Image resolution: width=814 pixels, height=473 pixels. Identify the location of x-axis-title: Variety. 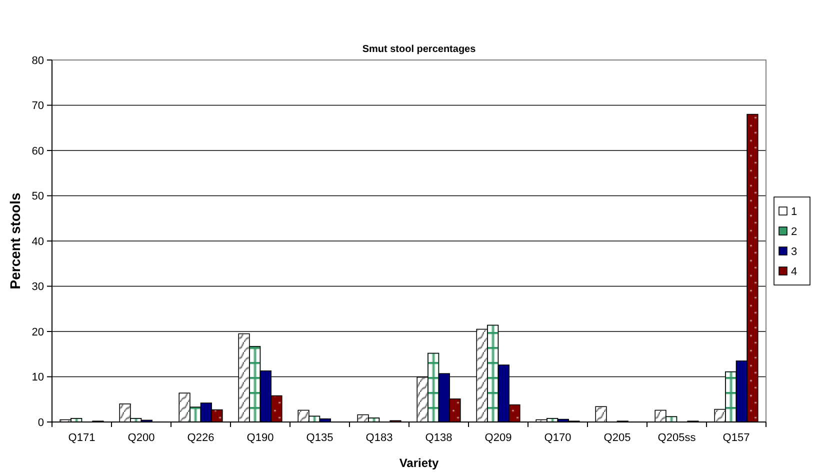
(419, 463).